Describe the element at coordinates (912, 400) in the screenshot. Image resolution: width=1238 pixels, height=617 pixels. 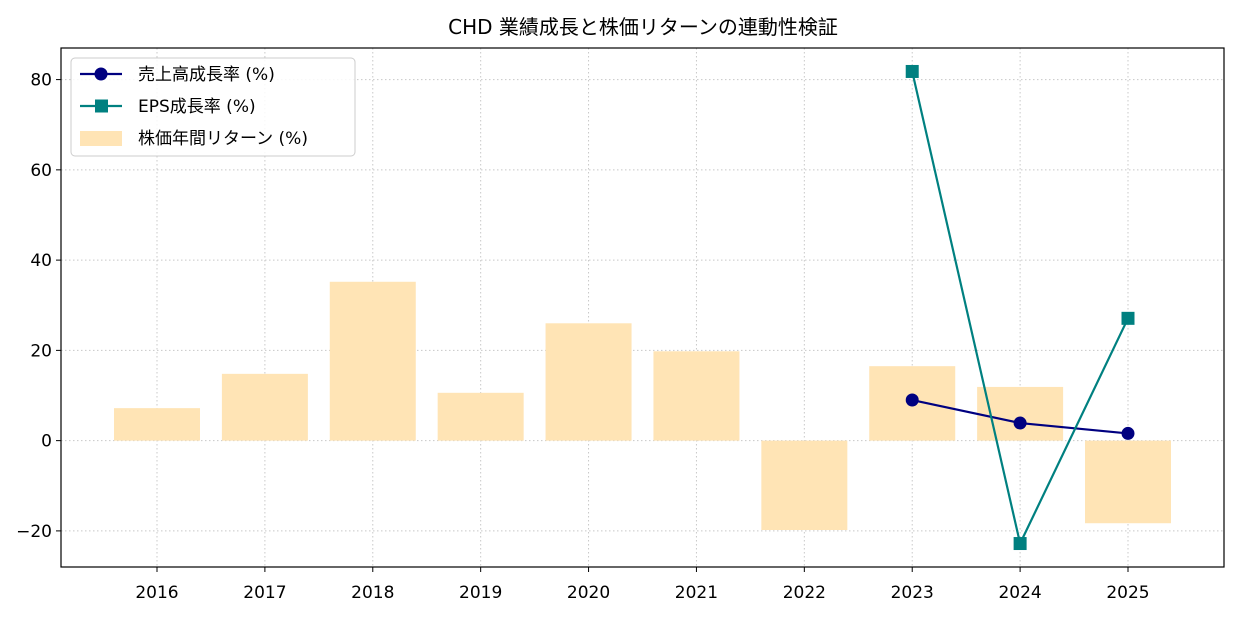
I see `series-0-point-2023` at that location.